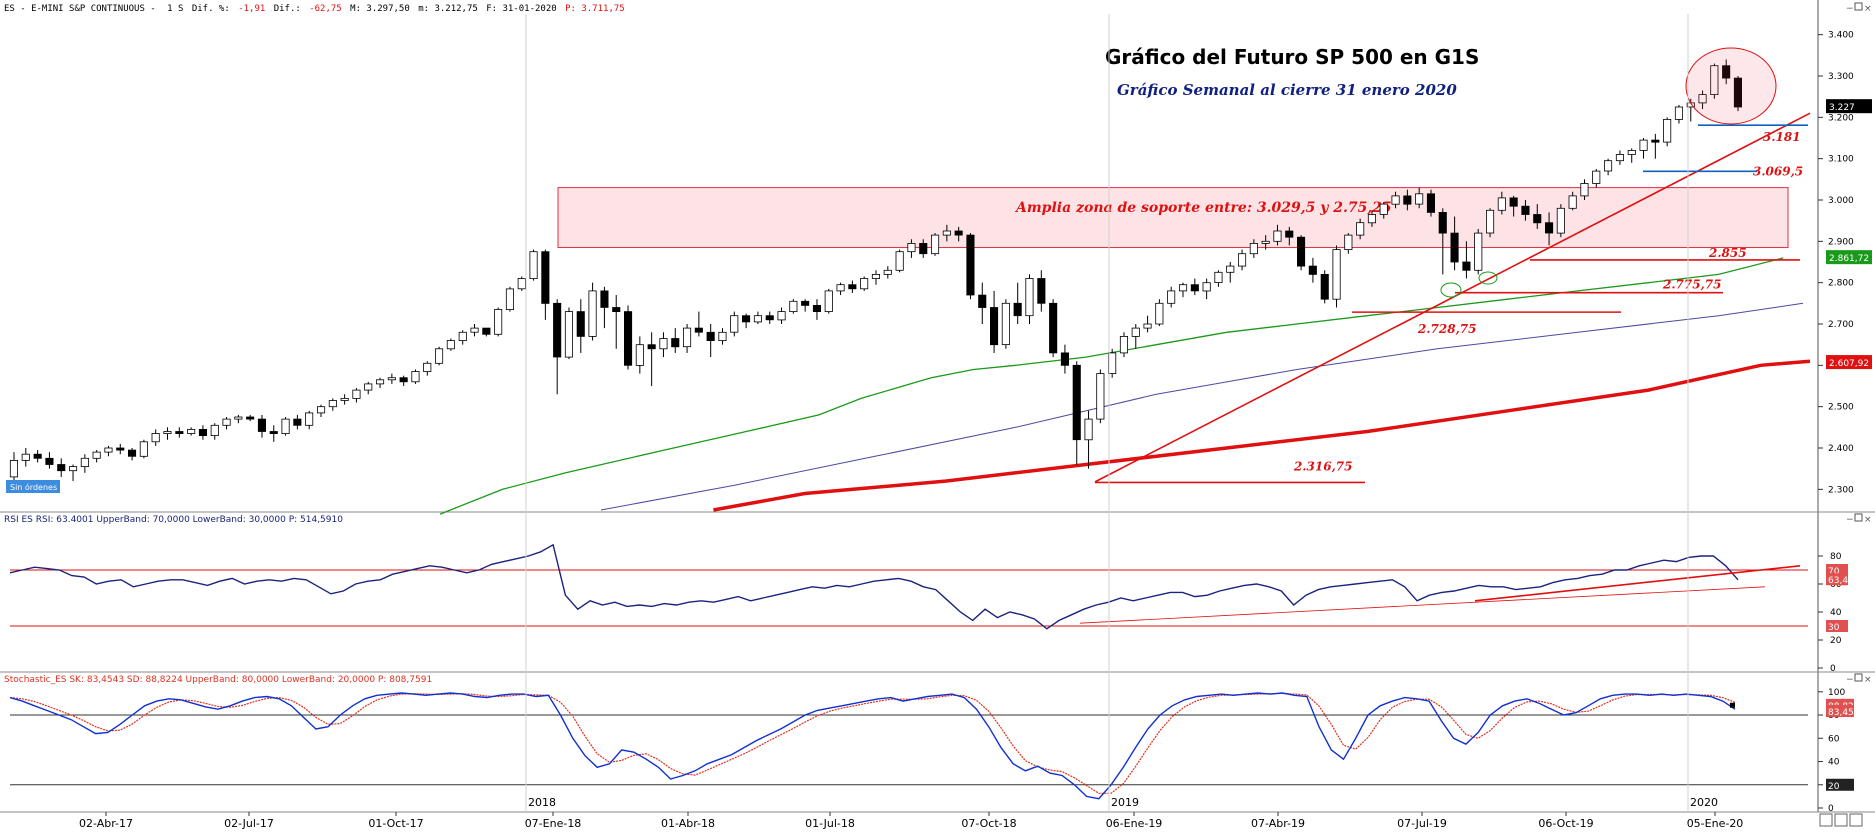  What do you see at coordinates (1834, 739) in the screenshot?
I see `stoch-tick-label: 60` at bounding box center [1834, 739].